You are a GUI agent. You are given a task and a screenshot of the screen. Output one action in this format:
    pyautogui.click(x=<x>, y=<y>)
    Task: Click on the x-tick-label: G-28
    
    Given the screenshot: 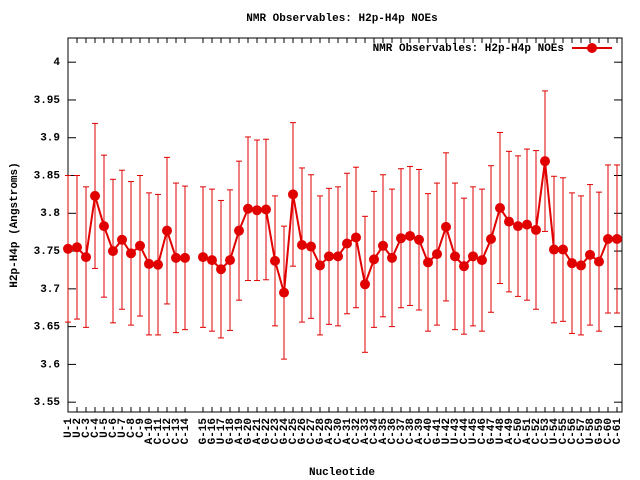 What is the action you would take?
    pyautogui.click(x=321, y=431)
    